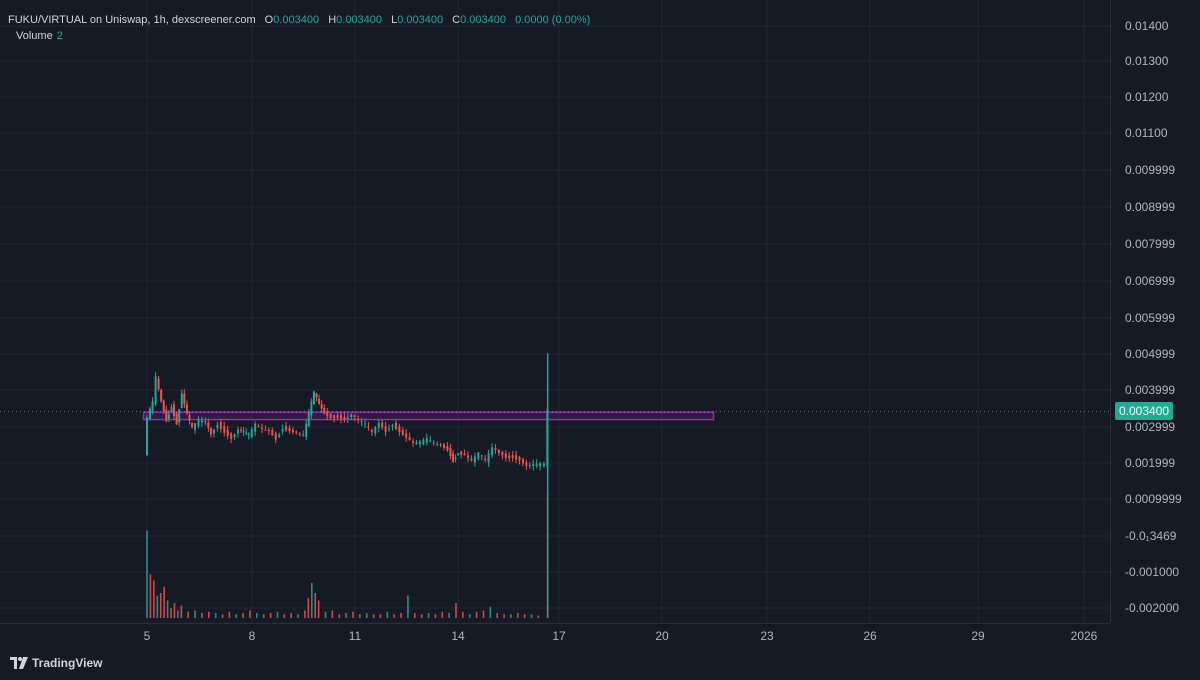 This screenshot has height=680, width=1200. What do you see at coordinates (420, 20) in the screenshot?
I see `low-value: 0.003400` at bounding box center [420, 20].